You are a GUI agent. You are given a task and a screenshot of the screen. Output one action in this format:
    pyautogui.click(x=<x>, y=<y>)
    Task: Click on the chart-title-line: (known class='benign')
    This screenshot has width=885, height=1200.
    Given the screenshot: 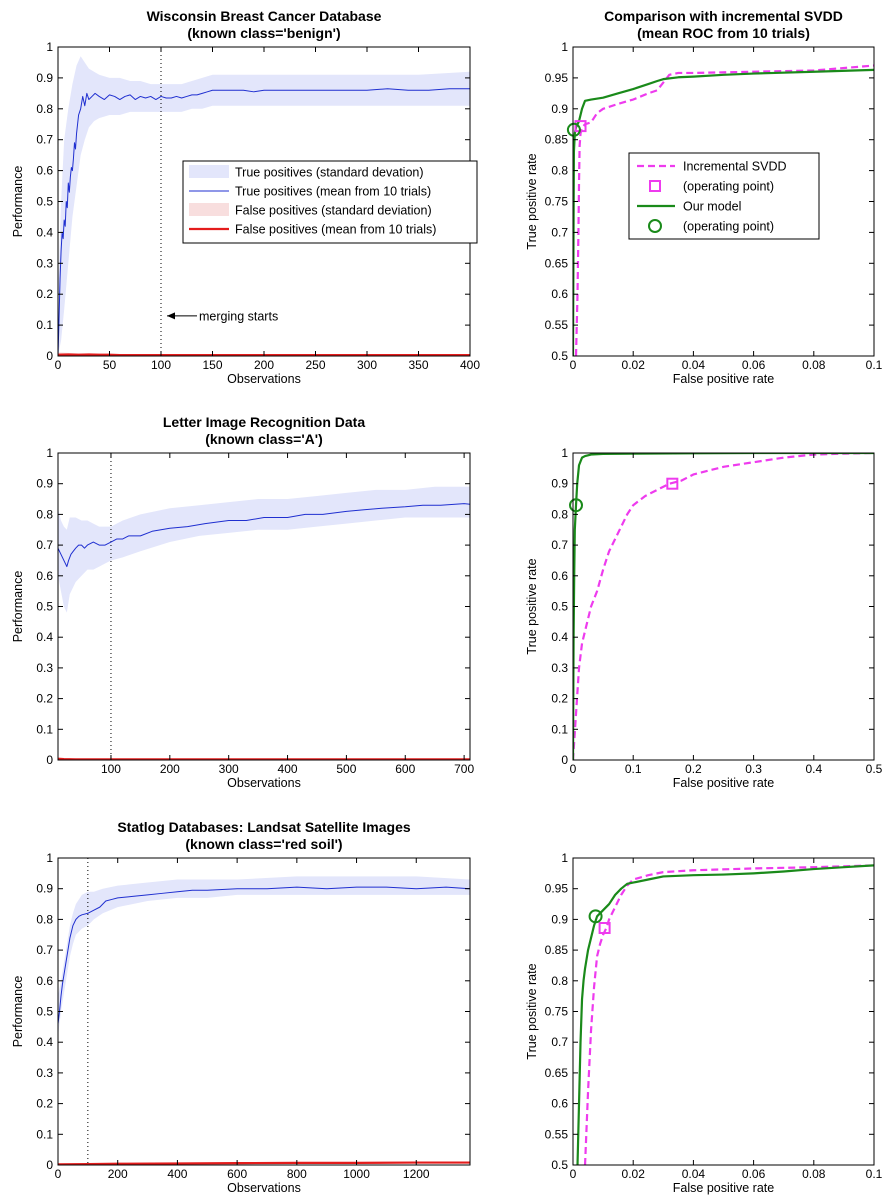 What is the action you would take?
    pyautogui.click(x=263, y=33)
    